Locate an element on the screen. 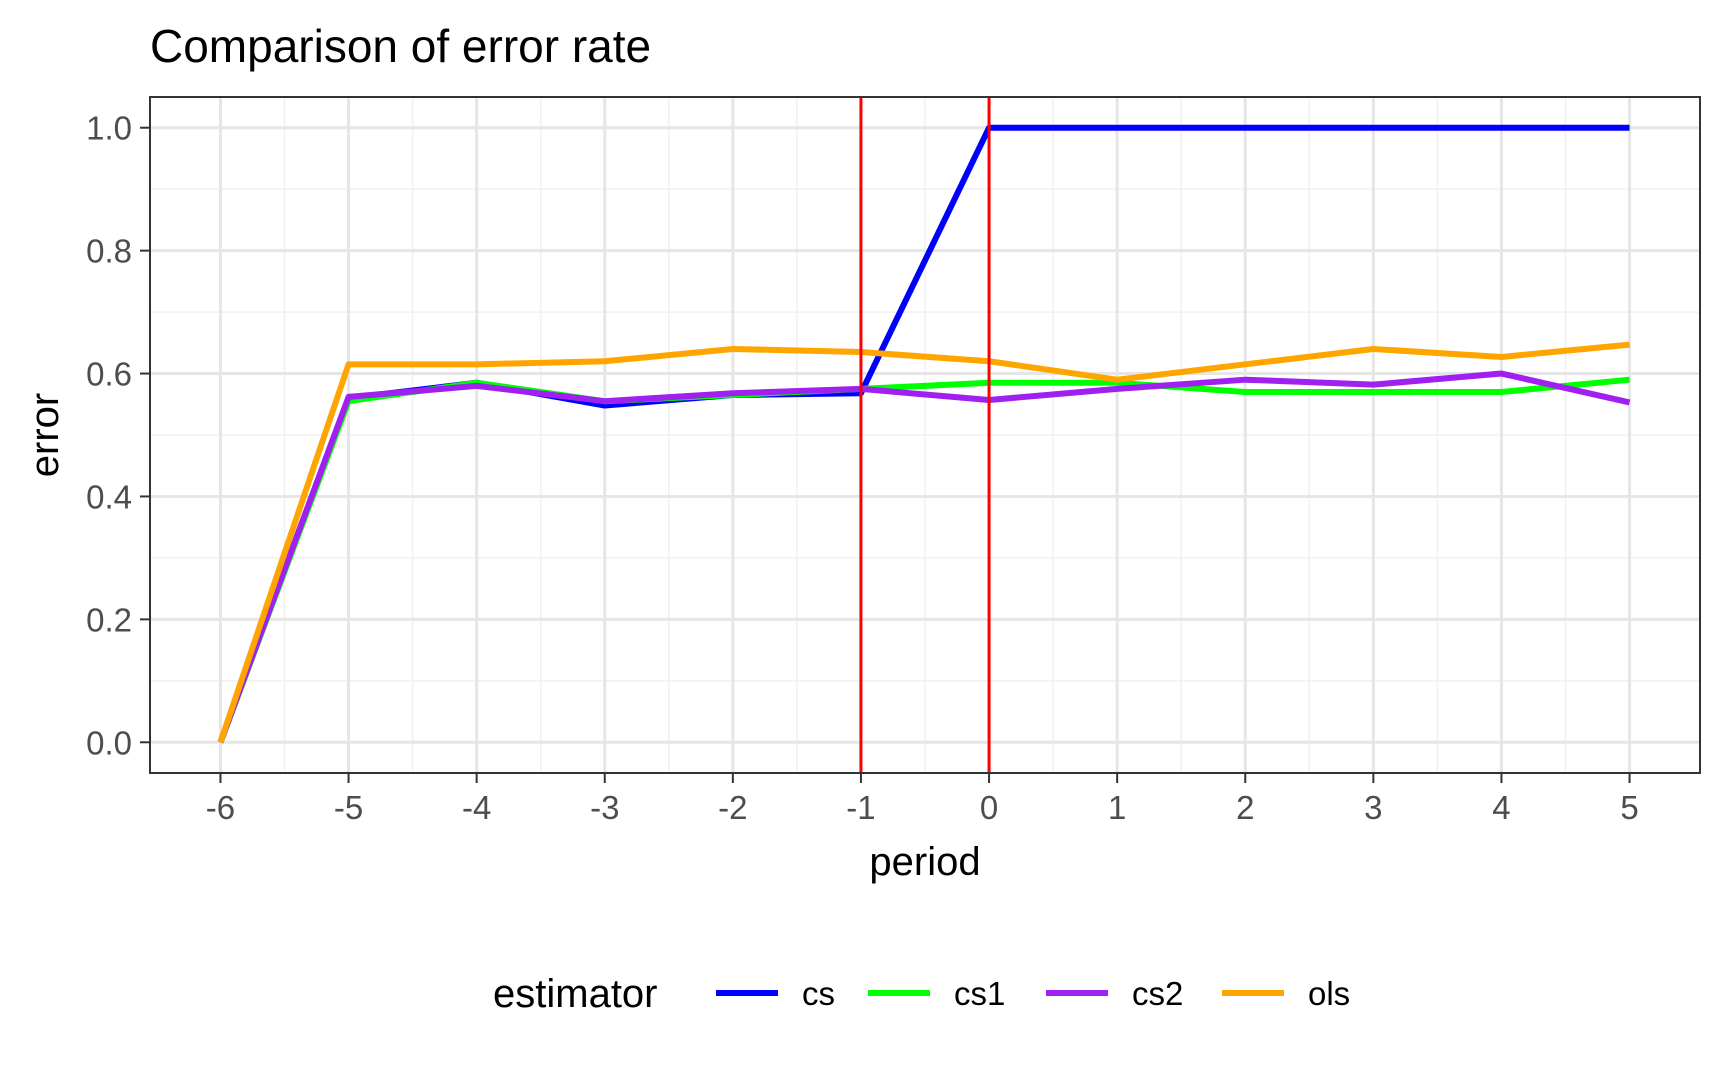 This screenshot has height=1072, width=1714. legend-title: estimator is located at coordinates (575, 994).